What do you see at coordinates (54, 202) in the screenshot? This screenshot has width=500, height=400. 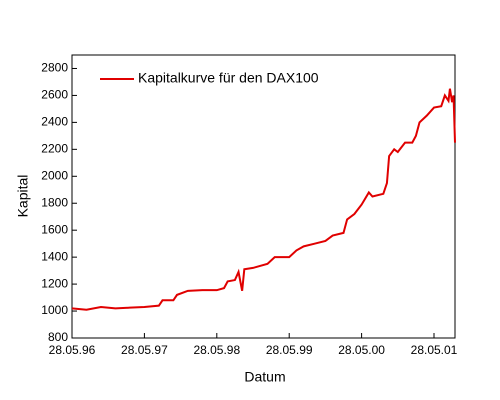 I see `y-tick-label: 1800` at bounding box center [54, 202].